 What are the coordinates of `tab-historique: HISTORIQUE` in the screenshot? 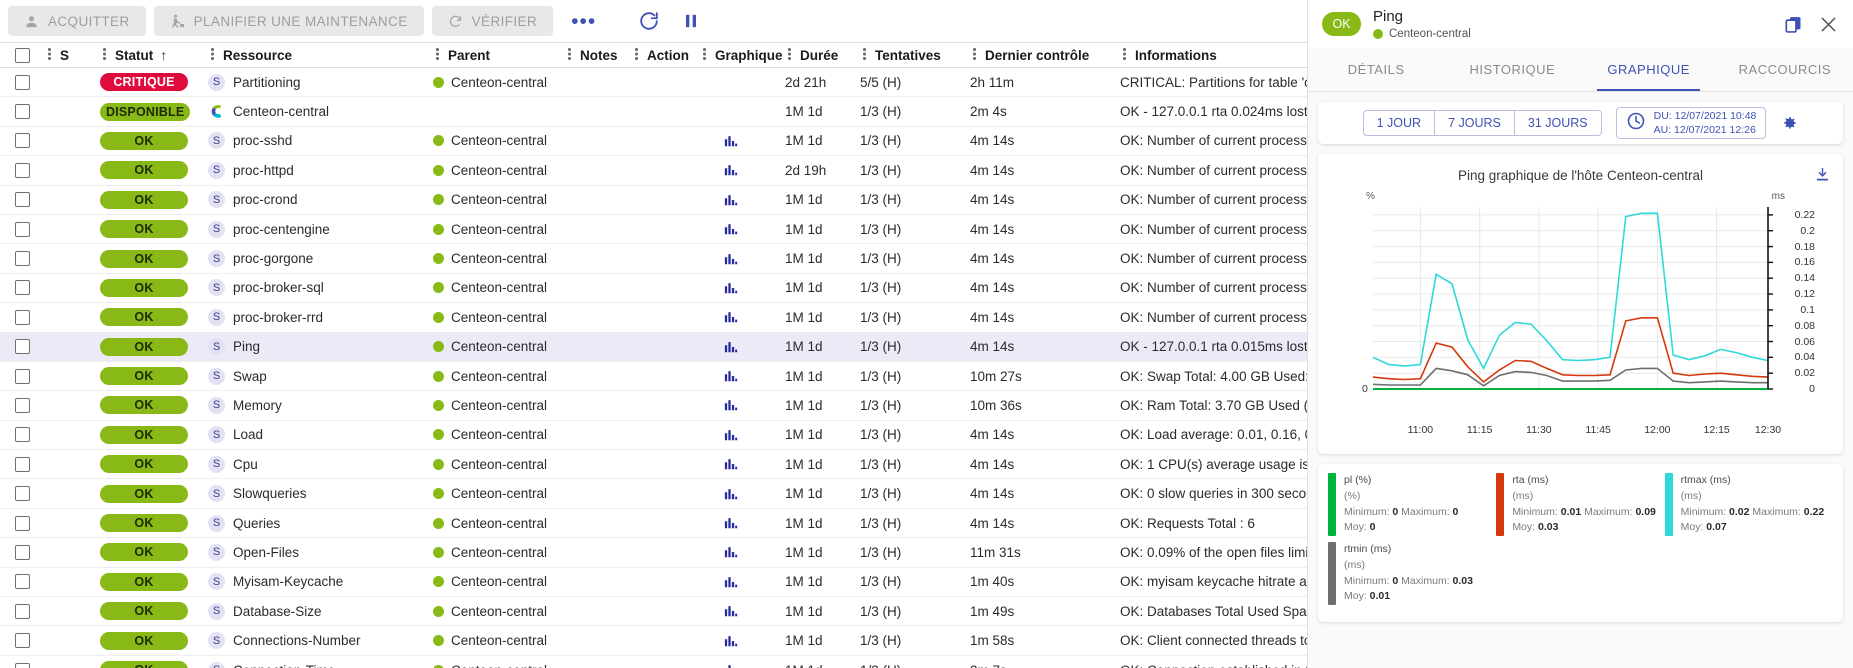 It's located at (1512, 69).